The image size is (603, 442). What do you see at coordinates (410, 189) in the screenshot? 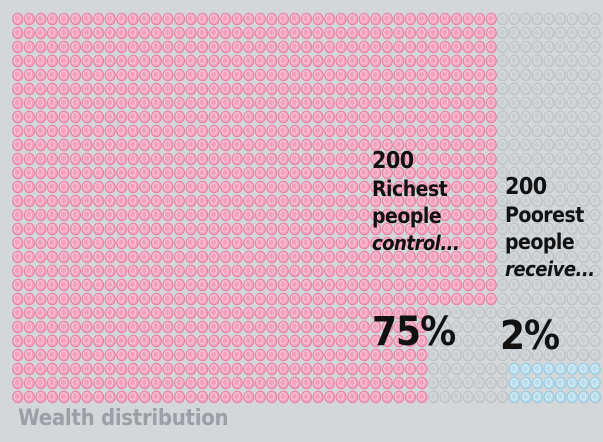
I see `richest-label-line-1: Richest` at bounding box center [410, 189].